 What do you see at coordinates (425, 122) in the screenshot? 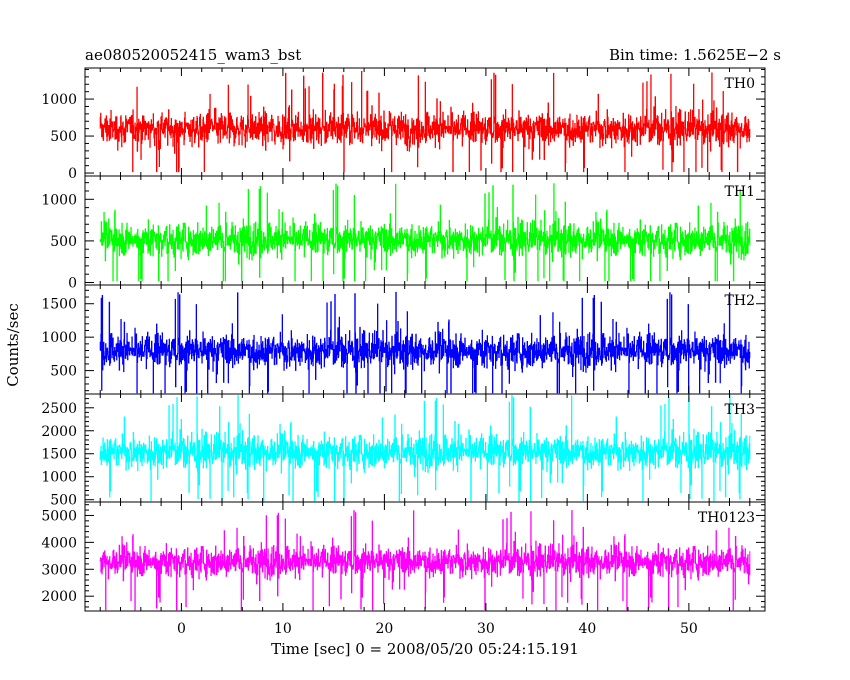
I see `series-th0-trace` at bounding box center [425, 122].